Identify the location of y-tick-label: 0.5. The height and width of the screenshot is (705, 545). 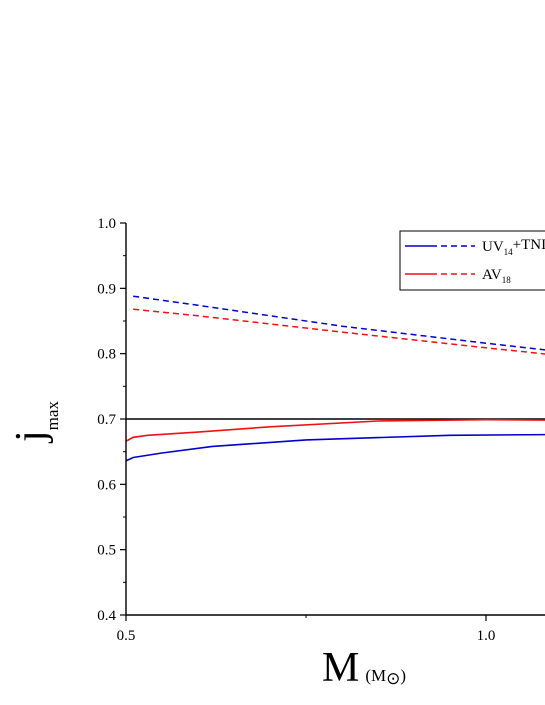
(106, 551).